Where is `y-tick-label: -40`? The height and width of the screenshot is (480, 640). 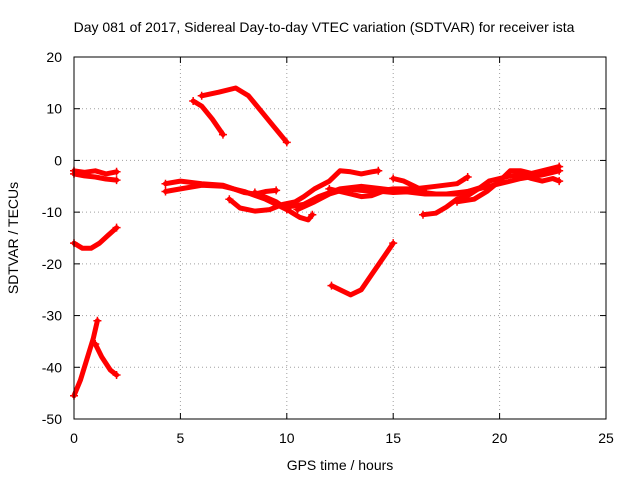
y-tick-label: -40 is located at coordinates (52, 367).